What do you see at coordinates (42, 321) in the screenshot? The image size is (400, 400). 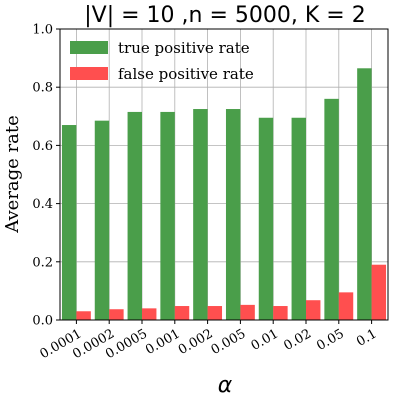 I see `y-tick-label: 0.0` at bounding box center [42, 321].